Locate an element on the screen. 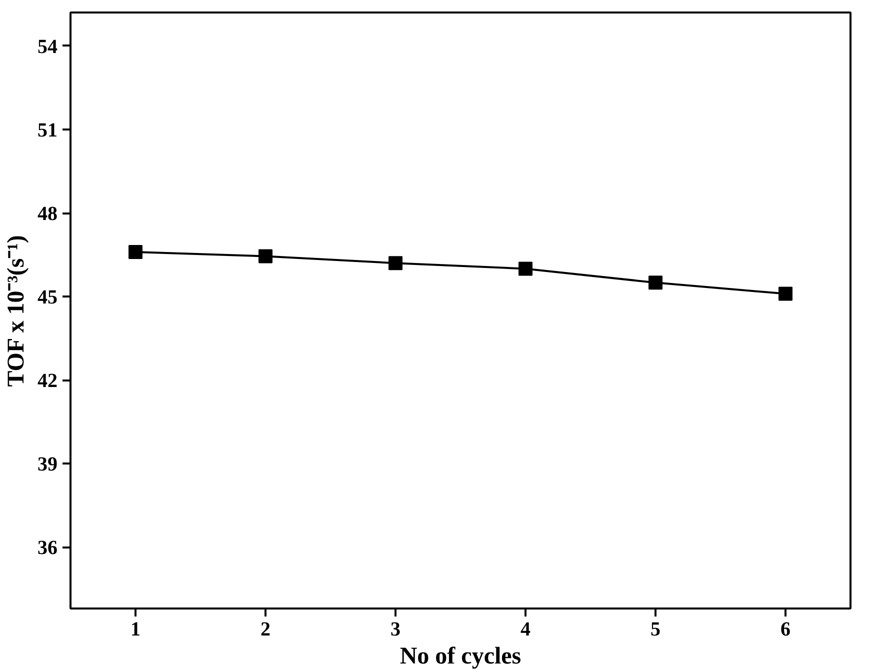  x-tick-label: 2 is located at coordinates (265, 629).